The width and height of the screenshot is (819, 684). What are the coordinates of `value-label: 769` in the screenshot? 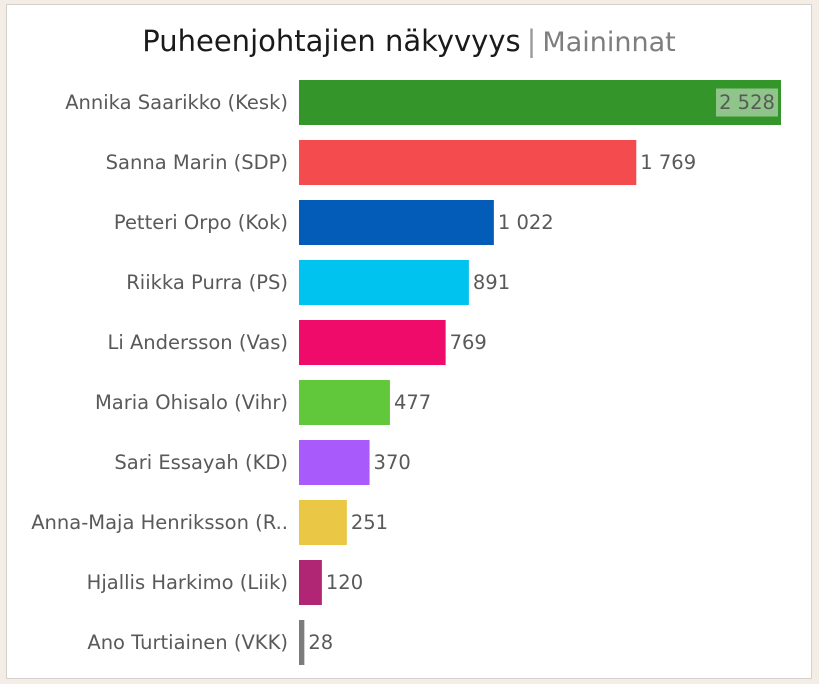 It's located at (468, 342).